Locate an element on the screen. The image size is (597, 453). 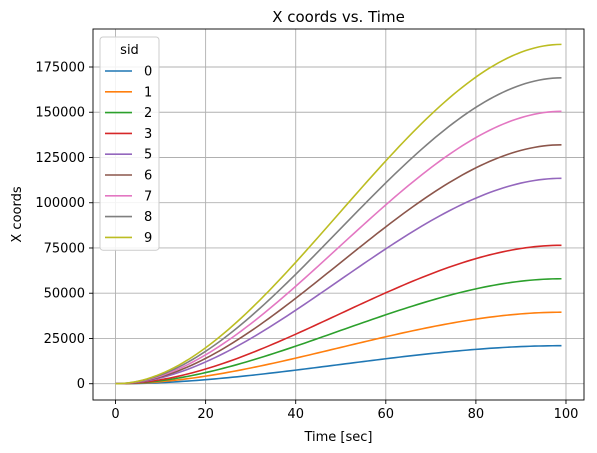
y-tick-label: 125000 is located at coordinates (60, 158).